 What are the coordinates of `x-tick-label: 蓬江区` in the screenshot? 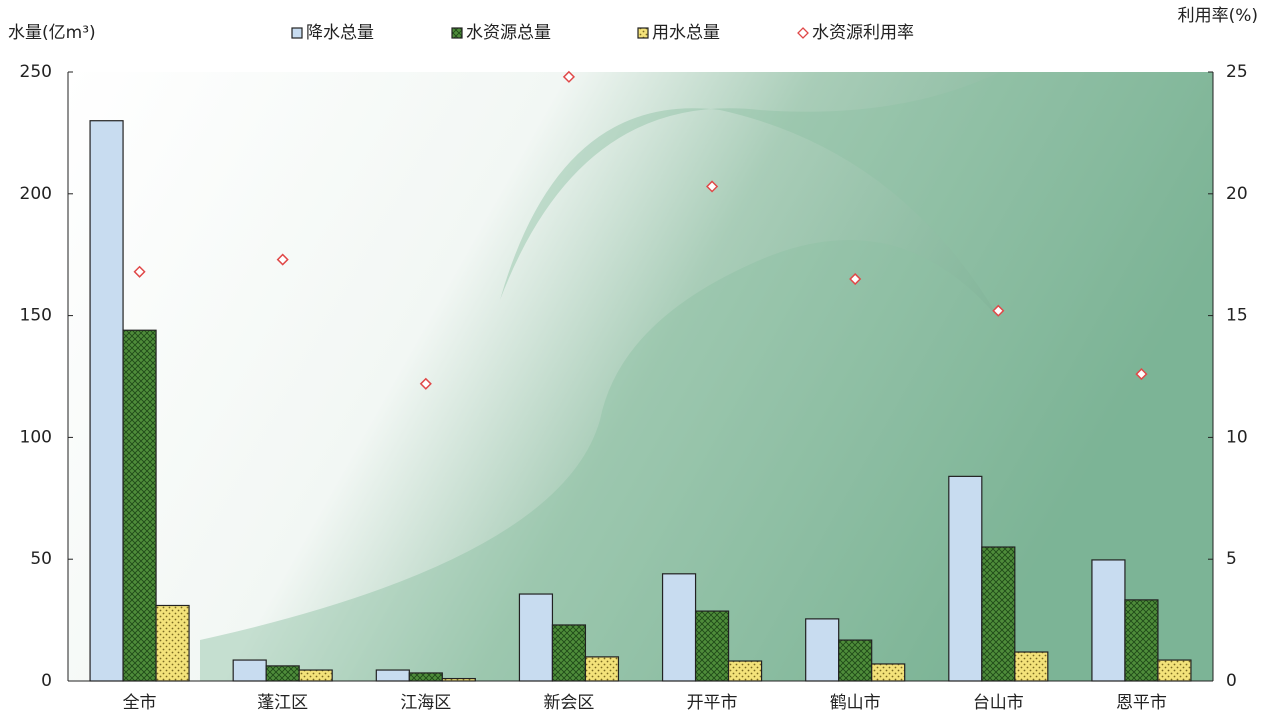 It's located at (282, 703).